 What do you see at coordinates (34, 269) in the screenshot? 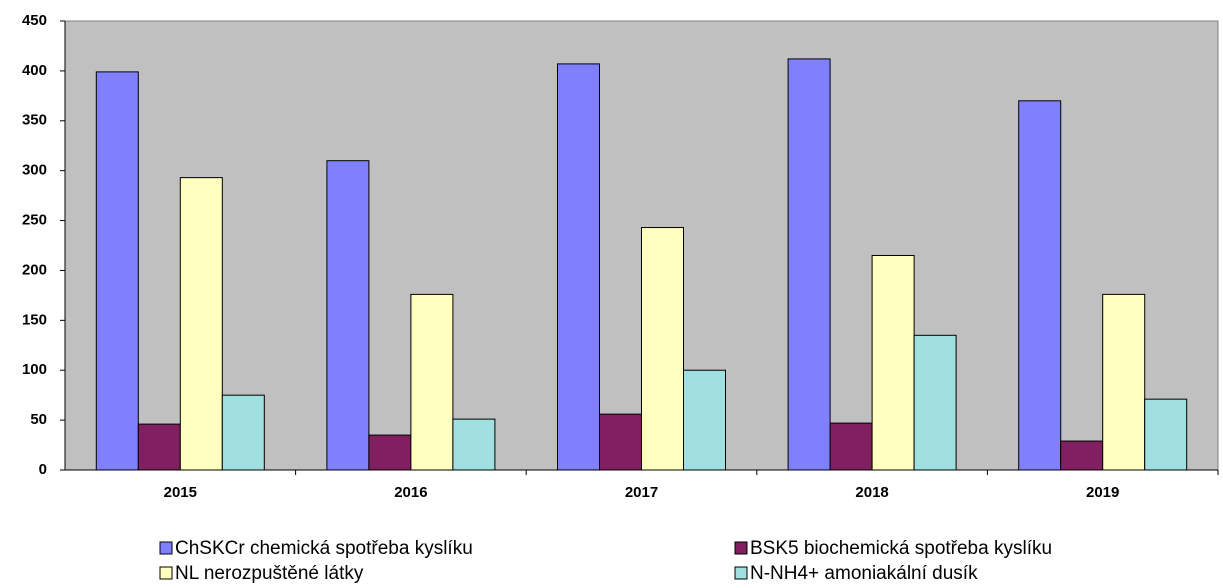
I see `y-tick-label: 200` at bounding box center [34, 269].